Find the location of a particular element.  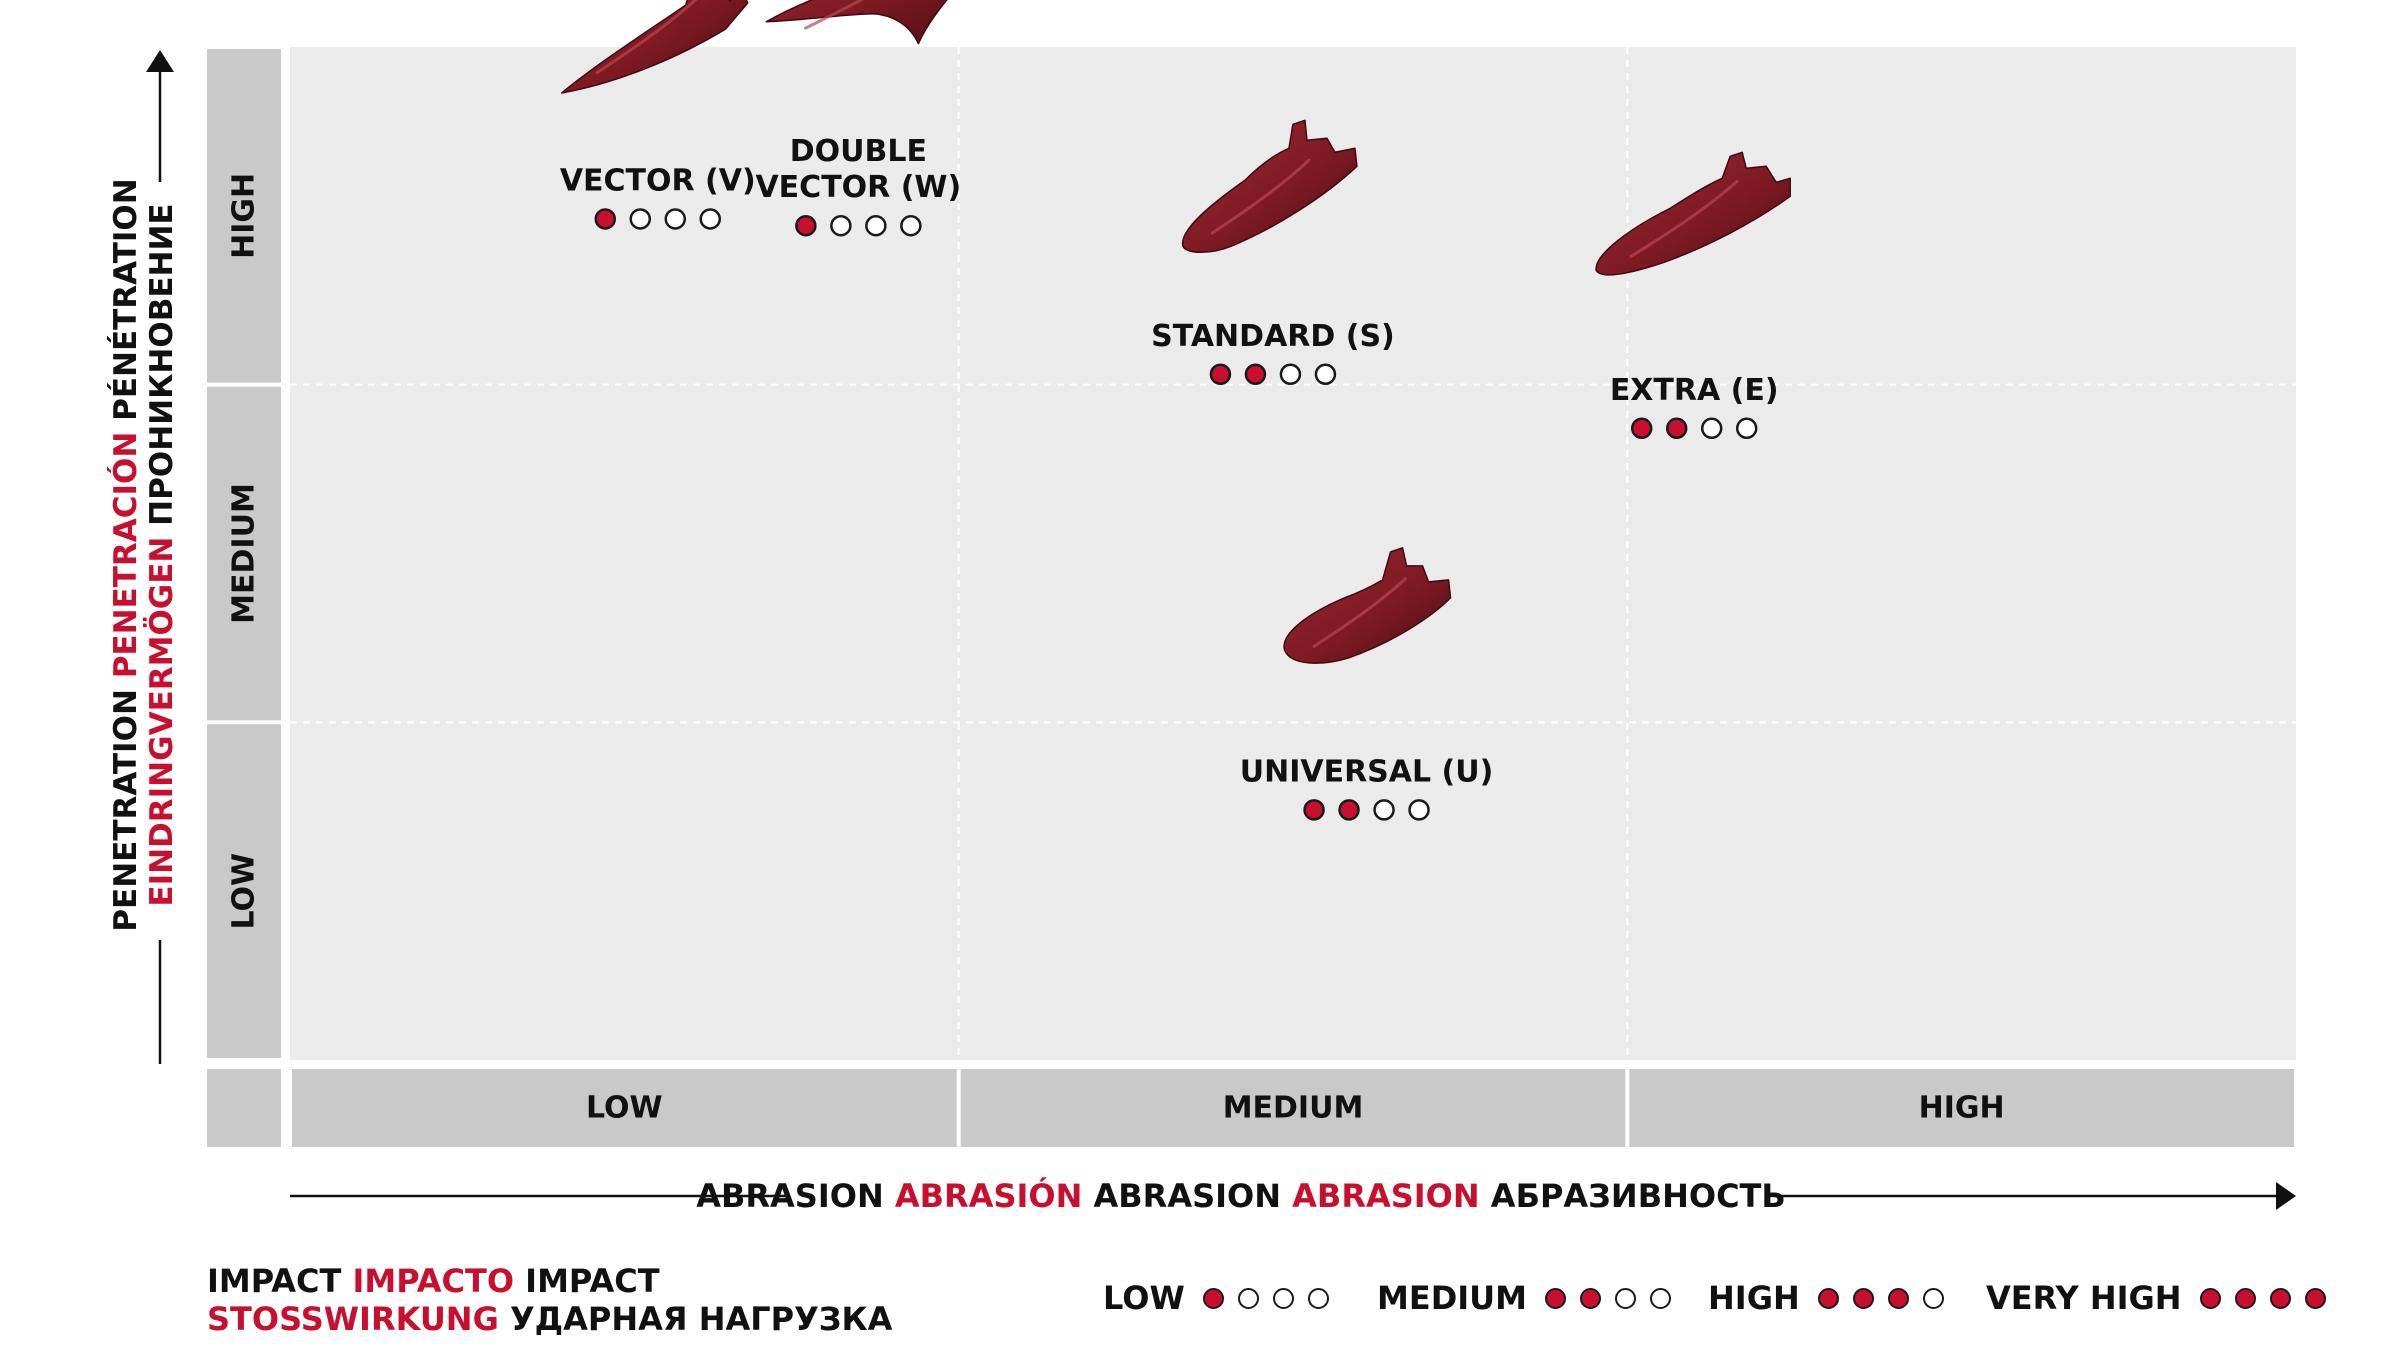

legend-very-high-dots is located at coordinates (2262, 1298).